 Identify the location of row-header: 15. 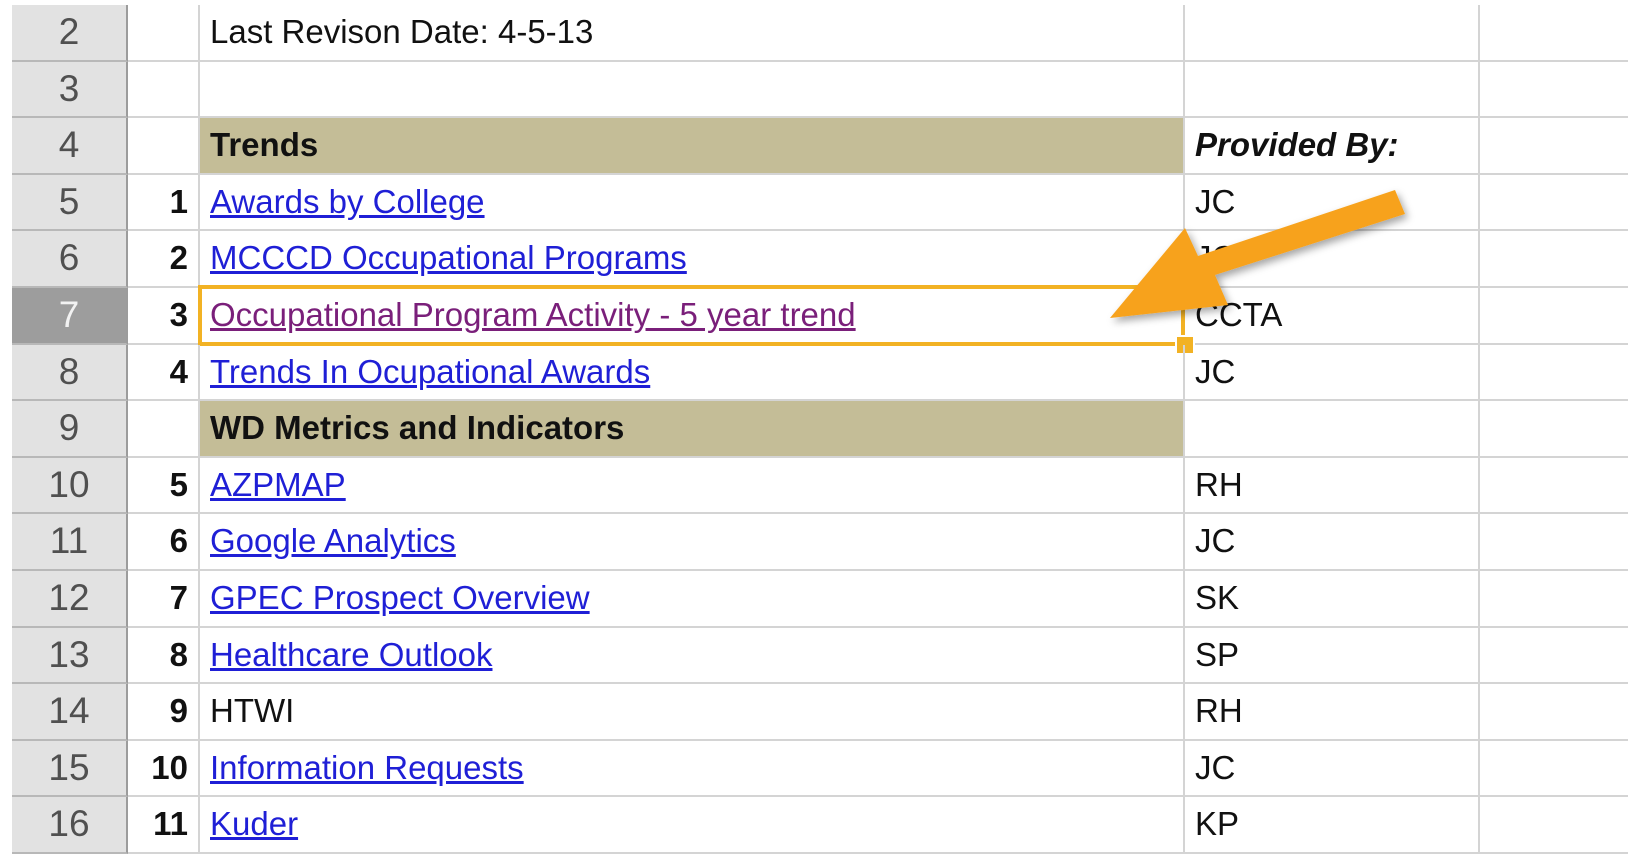
(70, 769).